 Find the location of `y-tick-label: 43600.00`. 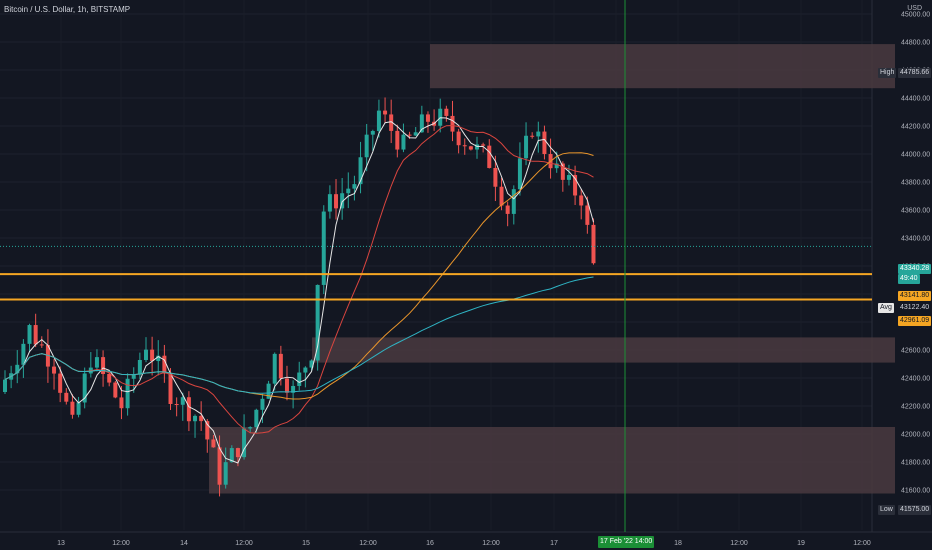

y-tick-label: 43600.00 is located at coordinates (915, 211).